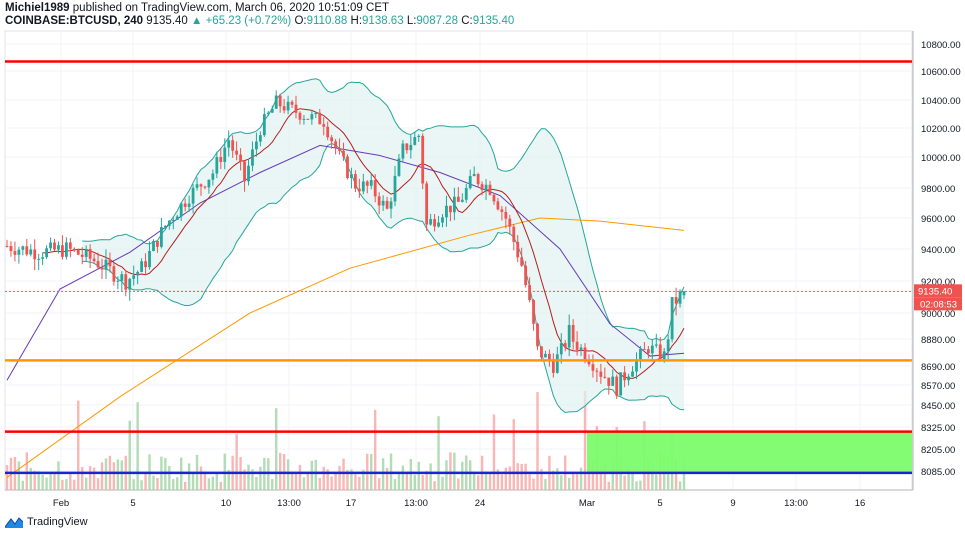 Image resolution: width=965 pixels, height=538 pixels. I want to click on open-label: O:, so click(300, 21).